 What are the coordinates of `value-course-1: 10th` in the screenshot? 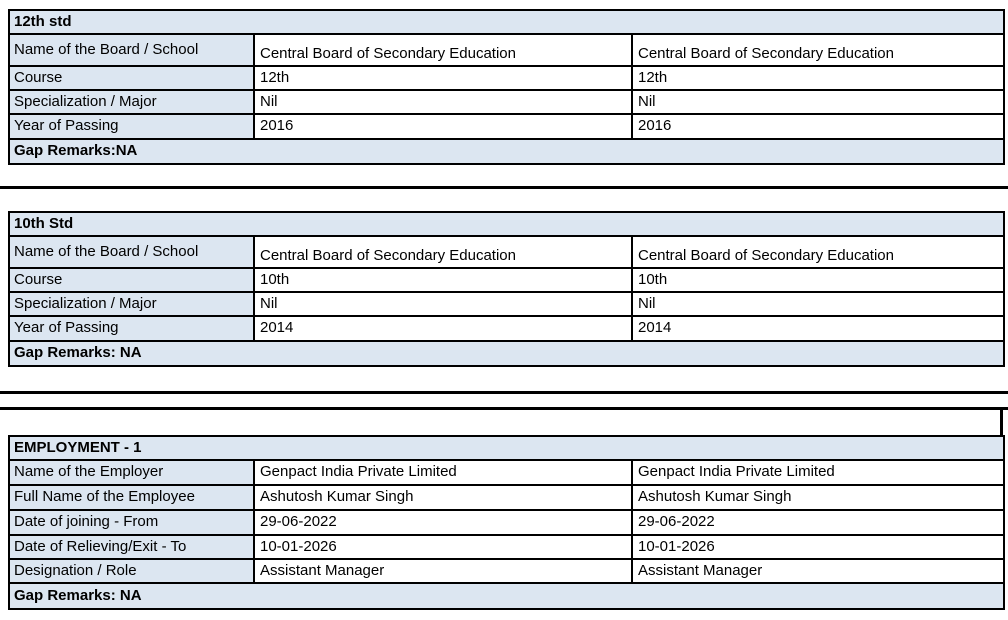 It's located at (443, 280).